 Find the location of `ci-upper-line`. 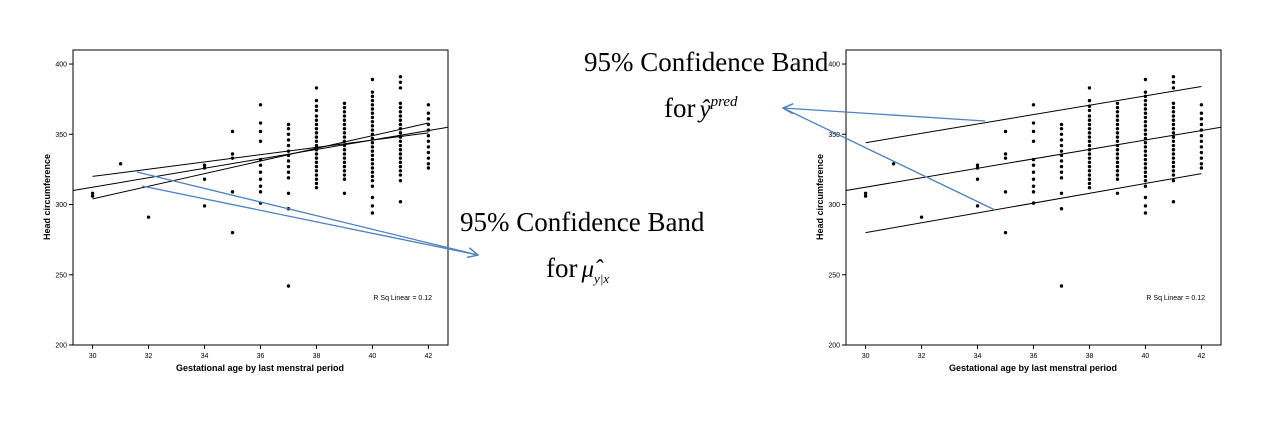

ci-upper-line is located at coordinates (260, 154).